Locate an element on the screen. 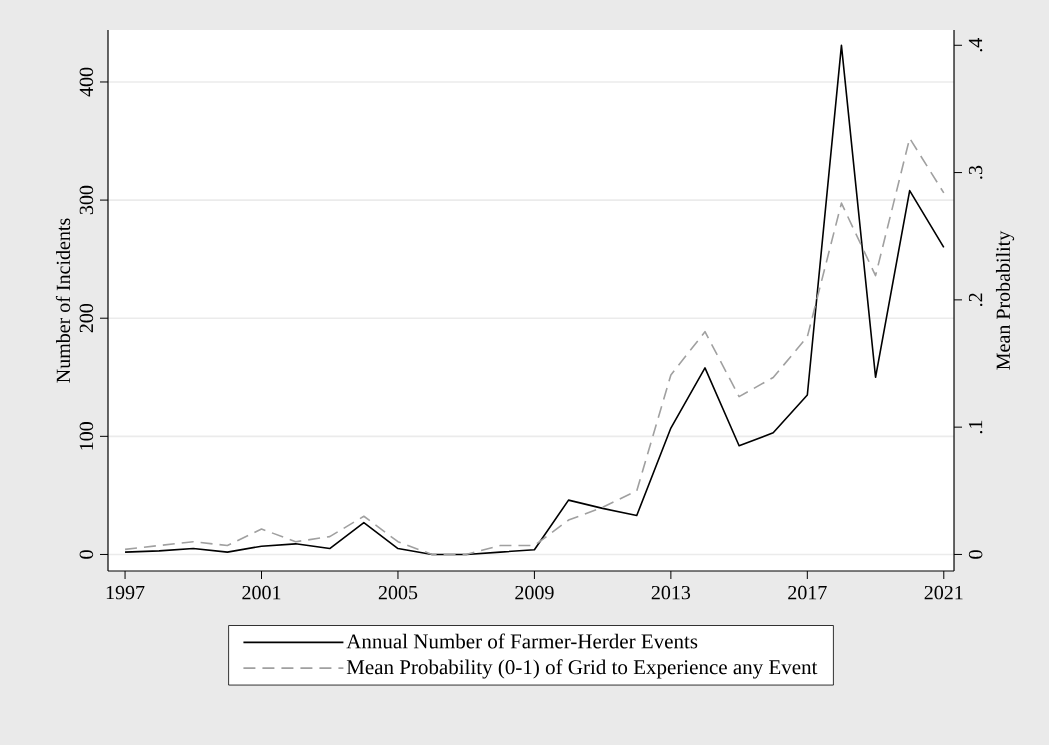  y2-tick-label: .3 is located at coordinates (975, 172).